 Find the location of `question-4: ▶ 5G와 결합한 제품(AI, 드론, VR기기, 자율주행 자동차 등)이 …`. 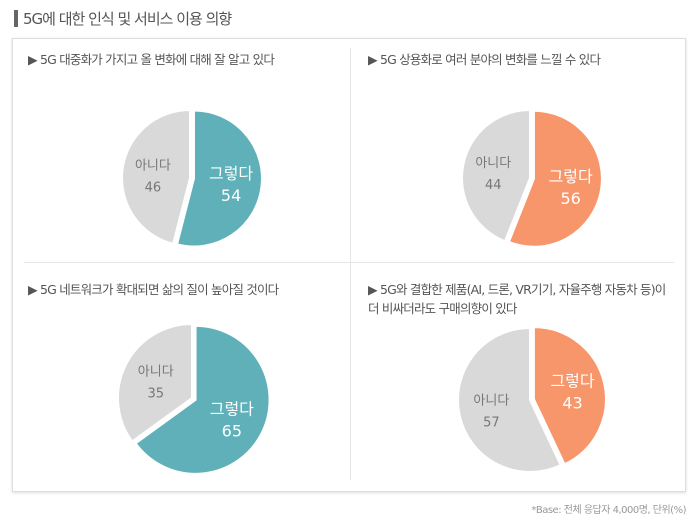

question-4: ▶ 5G와 결합한 제품(AI, 드론, VR기기, 자율주행 자동차 등)이 … is located at coordinates (517, 299).